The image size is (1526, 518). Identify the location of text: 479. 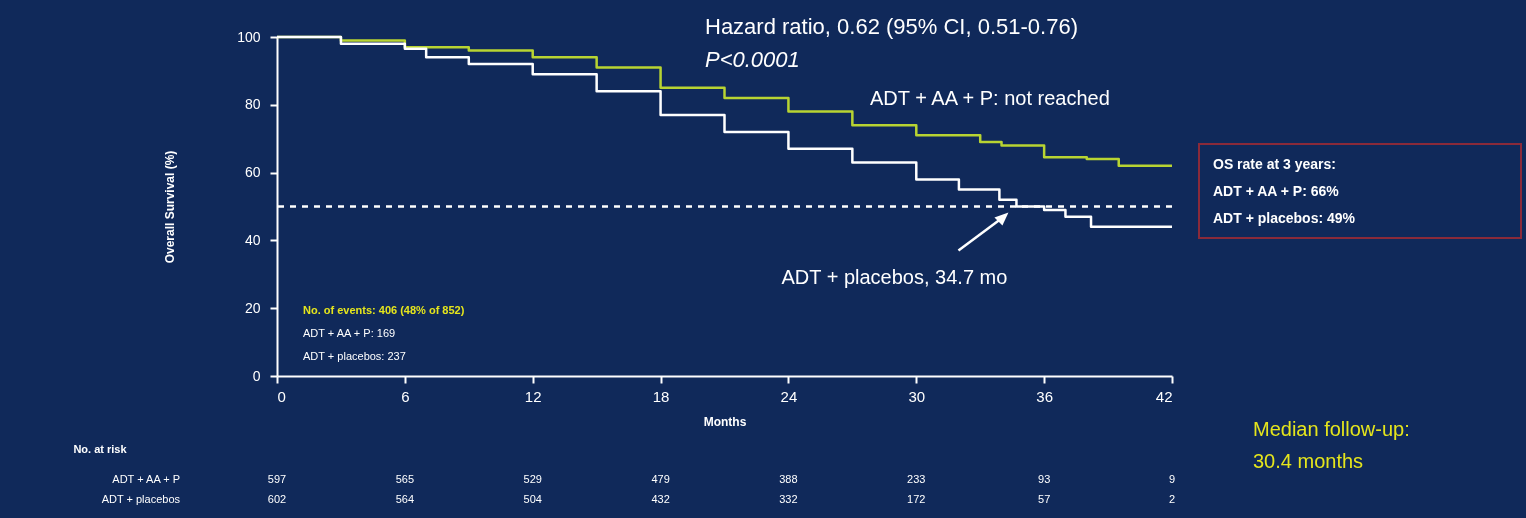
(660, 479).